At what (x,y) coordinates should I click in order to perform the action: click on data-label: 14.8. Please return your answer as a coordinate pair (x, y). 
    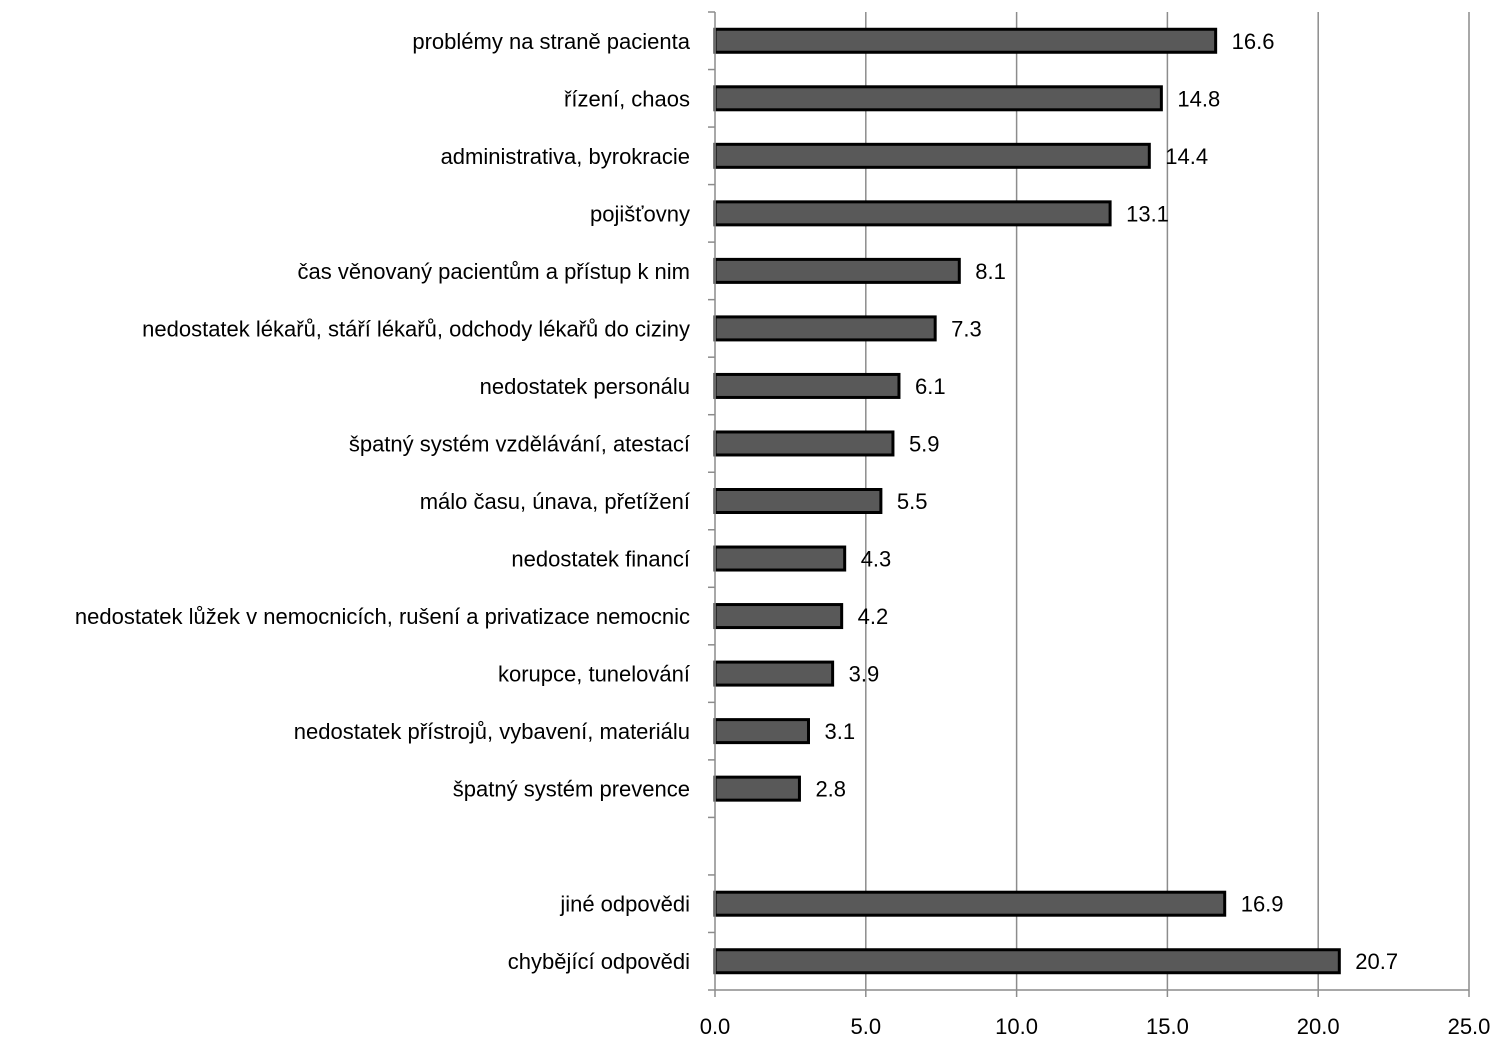
    Looking at the image, I should click on (1198, 98).